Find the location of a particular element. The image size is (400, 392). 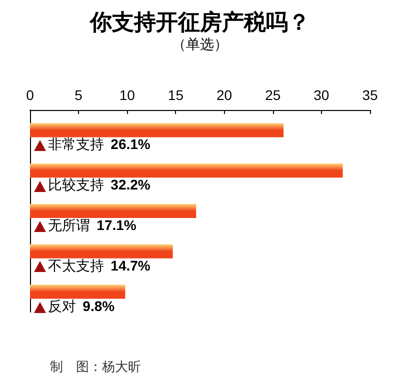

data-label: 14.7% is located at coordinates (130, 265).